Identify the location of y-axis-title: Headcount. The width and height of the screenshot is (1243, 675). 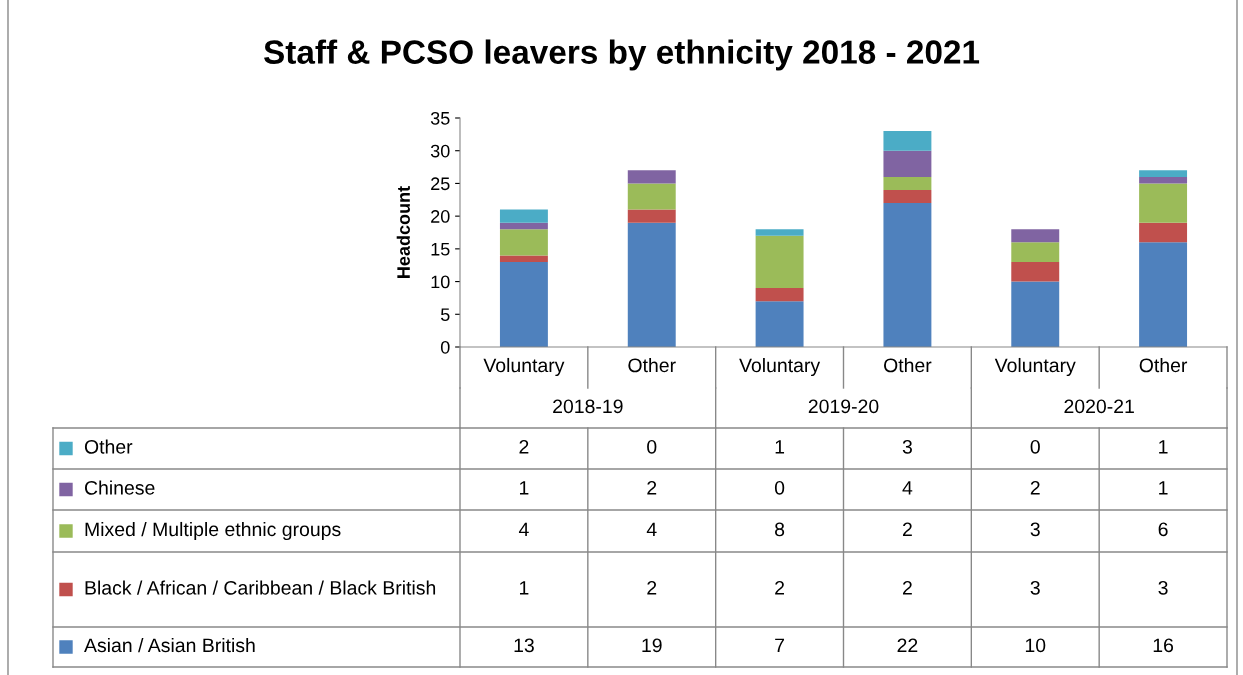
(403, 232).